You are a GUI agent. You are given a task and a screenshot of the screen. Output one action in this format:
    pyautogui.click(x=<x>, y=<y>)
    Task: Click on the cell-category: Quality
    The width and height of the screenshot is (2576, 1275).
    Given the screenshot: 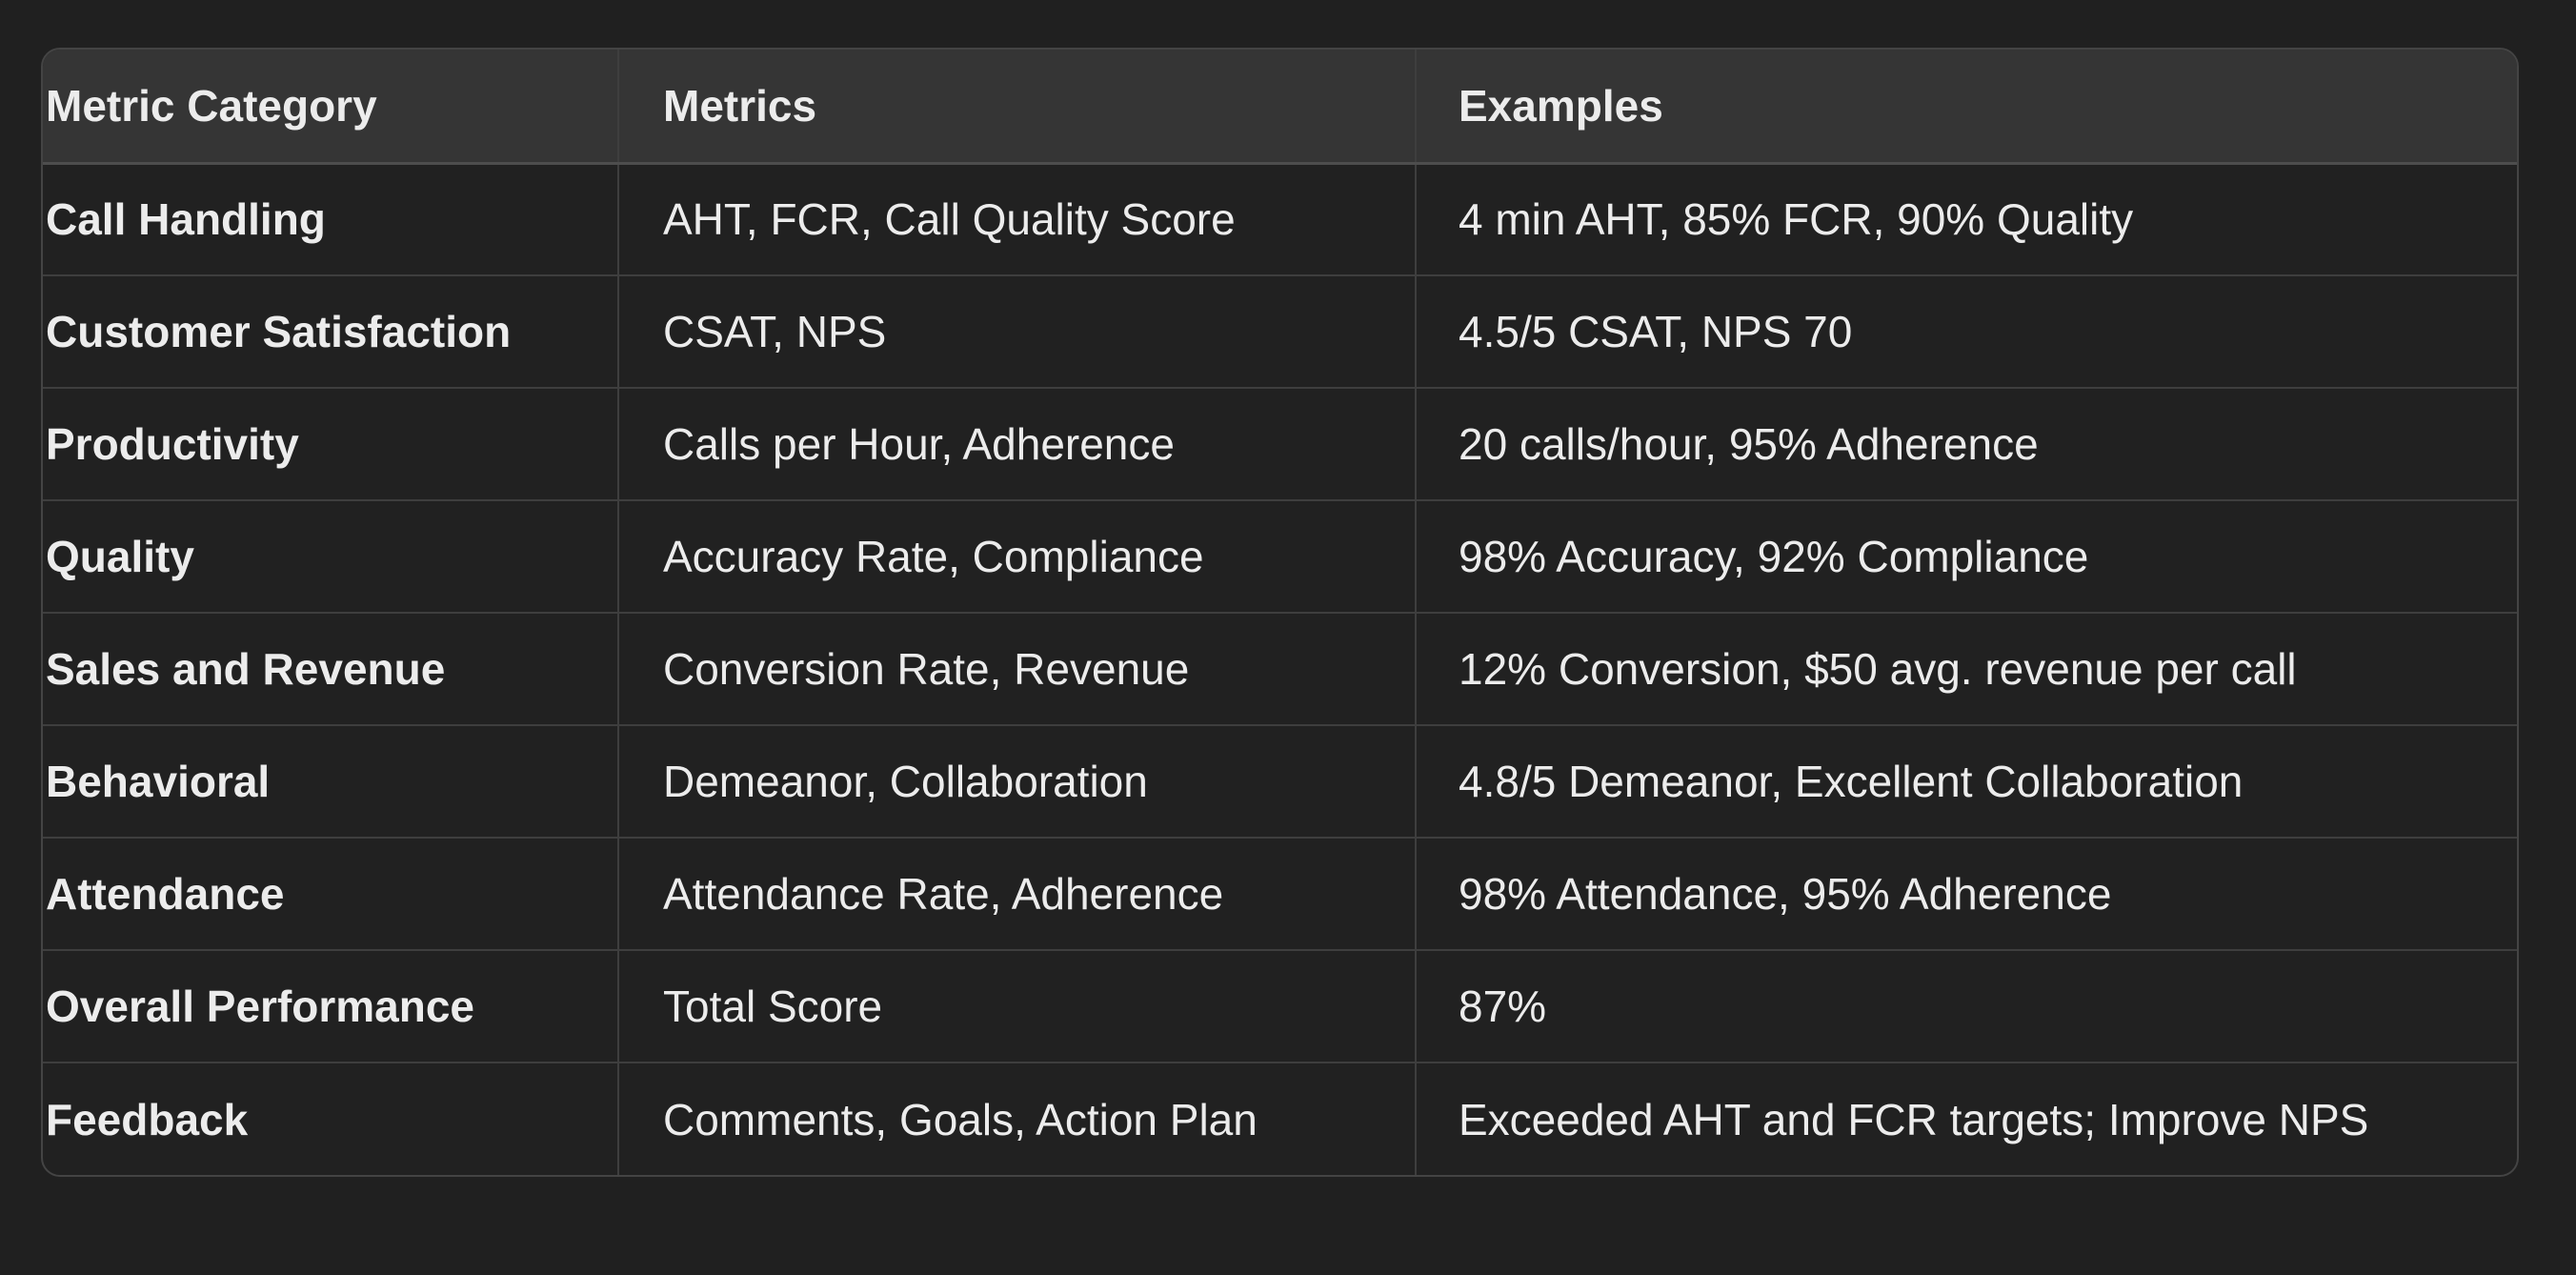 What is the action you would take?
    pyautogui.click(x=331, y=556)
    